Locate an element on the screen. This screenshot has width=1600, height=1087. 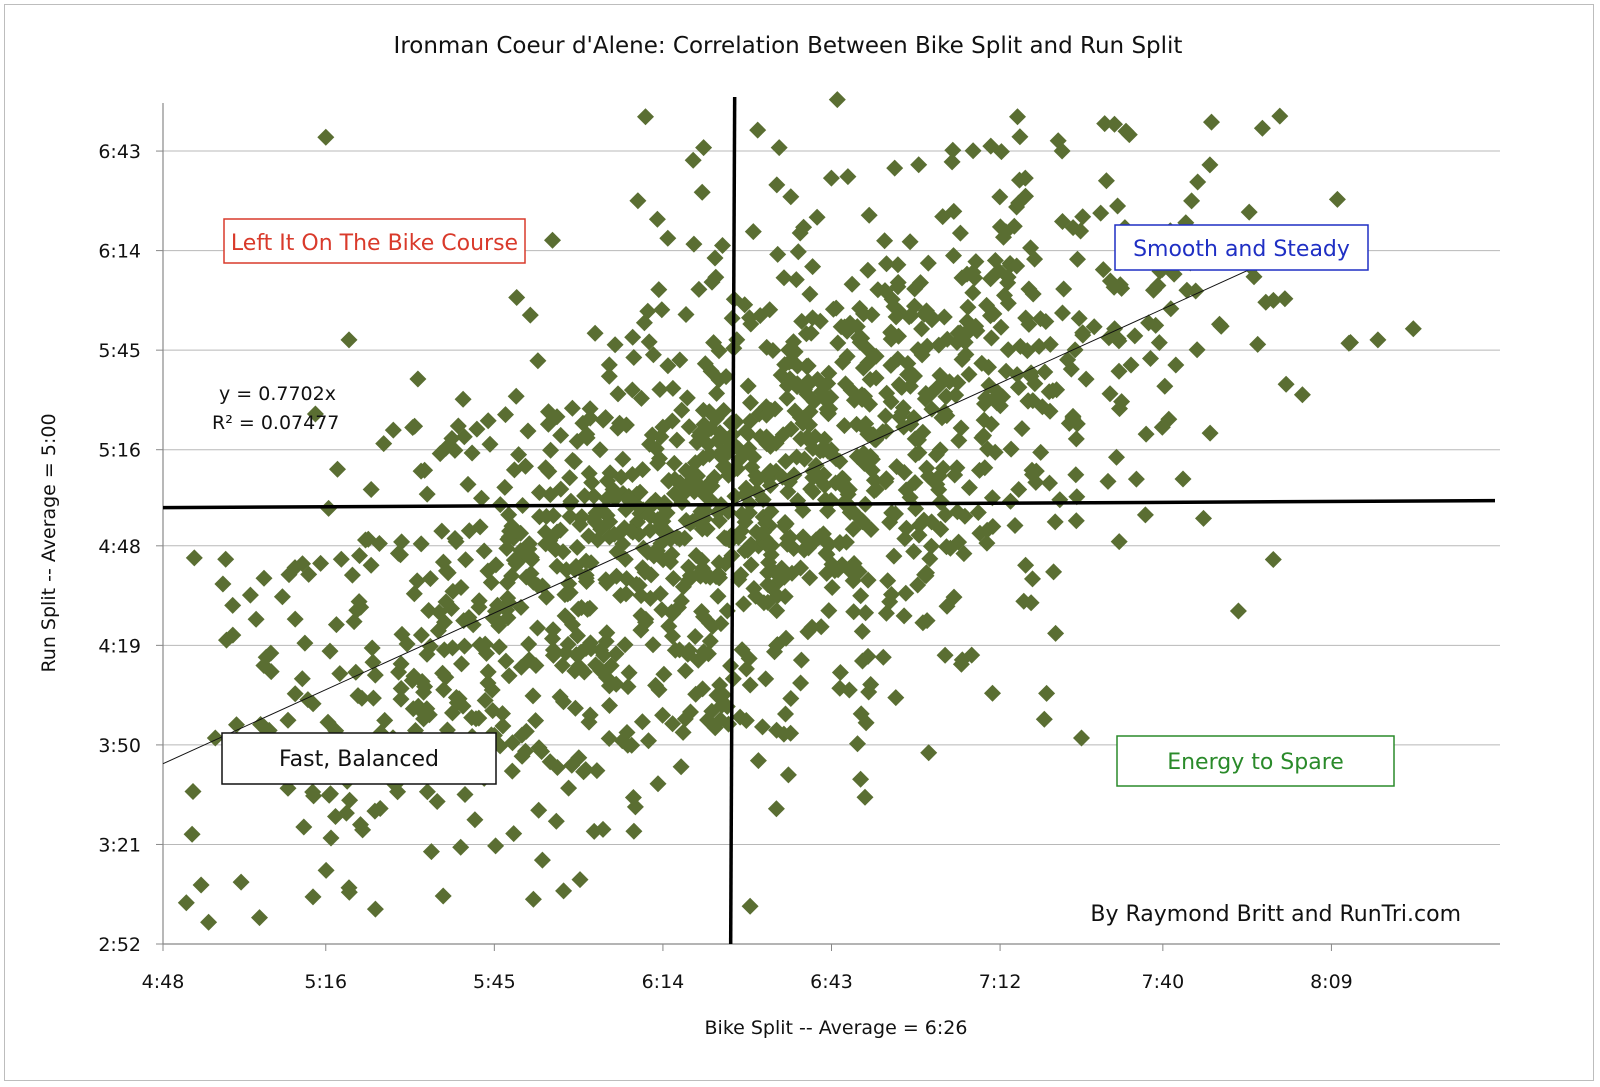
y-tick-label: 6:43 is located at coordinates (119, 152).